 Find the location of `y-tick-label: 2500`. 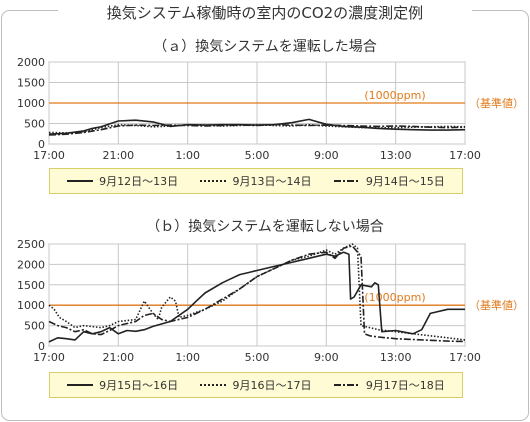

y-tick-label: 2500 is located at coordinates (31, 244).